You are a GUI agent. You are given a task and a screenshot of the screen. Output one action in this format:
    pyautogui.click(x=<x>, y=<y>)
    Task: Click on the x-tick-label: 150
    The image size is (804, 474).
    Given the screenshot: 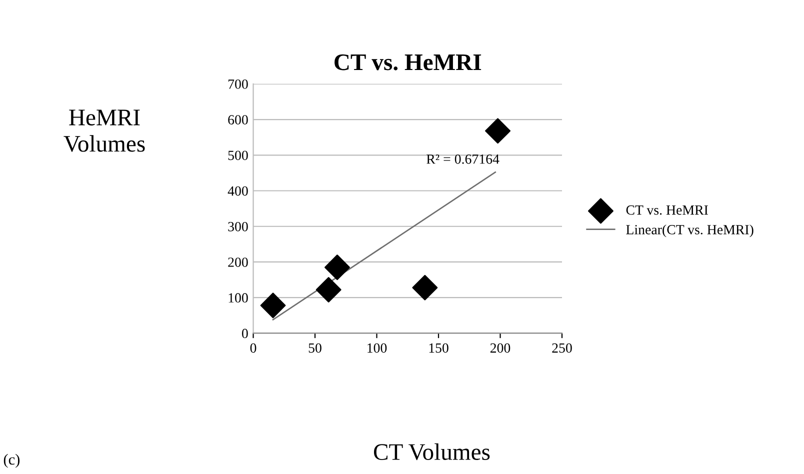 What is the action you would take?
    pyautogui.click(x=438, y=348)
    